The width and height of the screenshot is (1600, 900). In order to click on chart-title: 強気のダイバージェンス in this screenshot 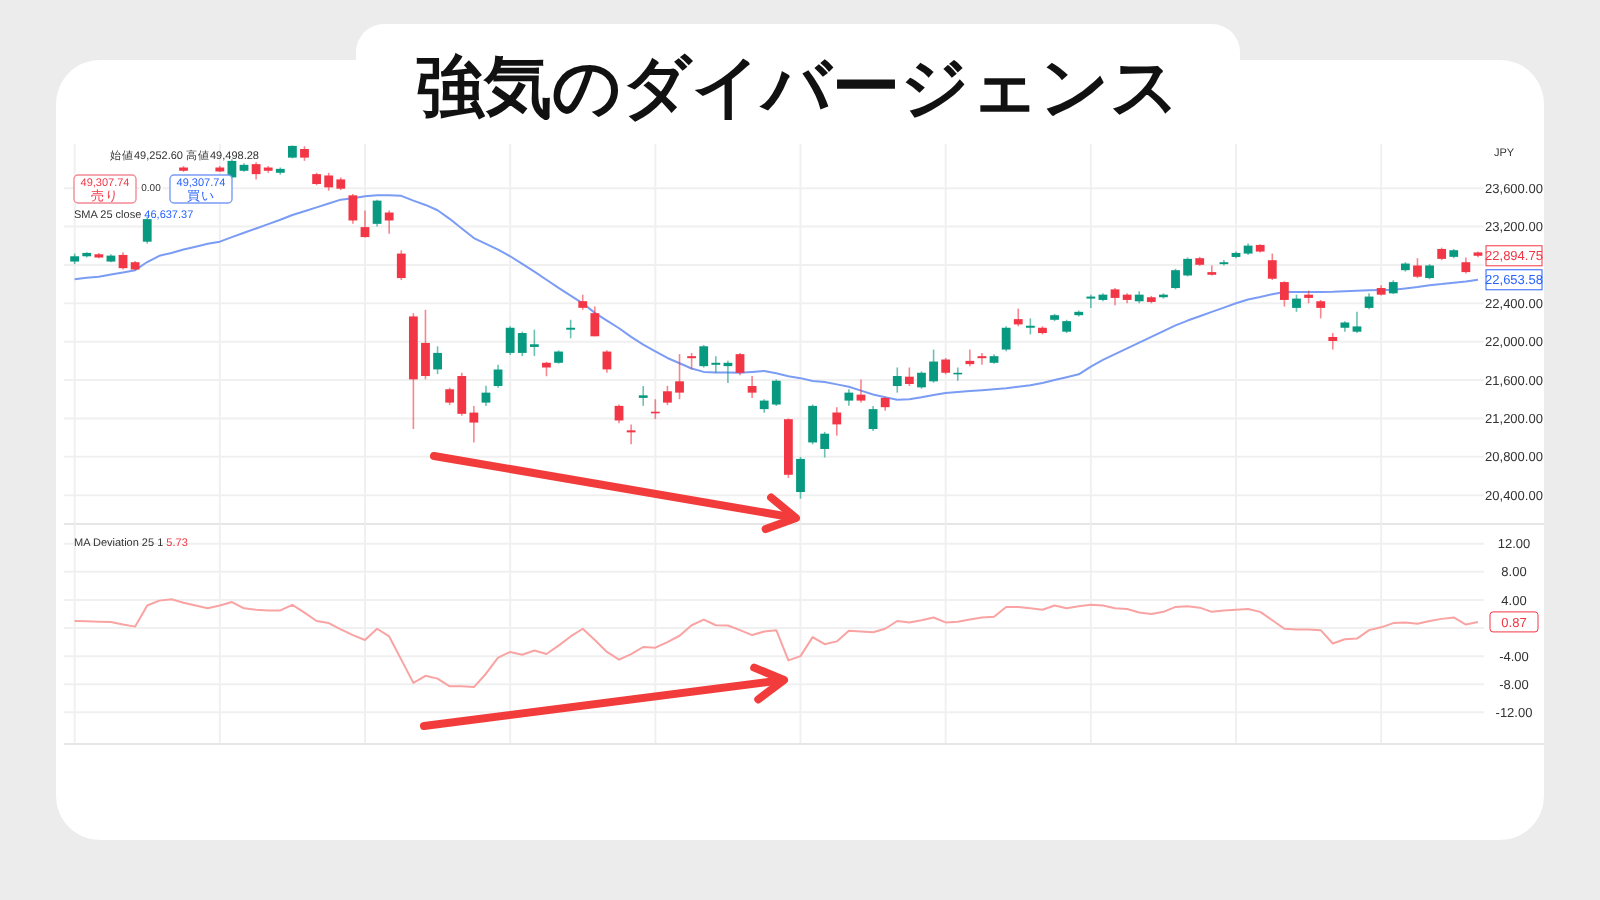, I will do `click(798, 88)`.